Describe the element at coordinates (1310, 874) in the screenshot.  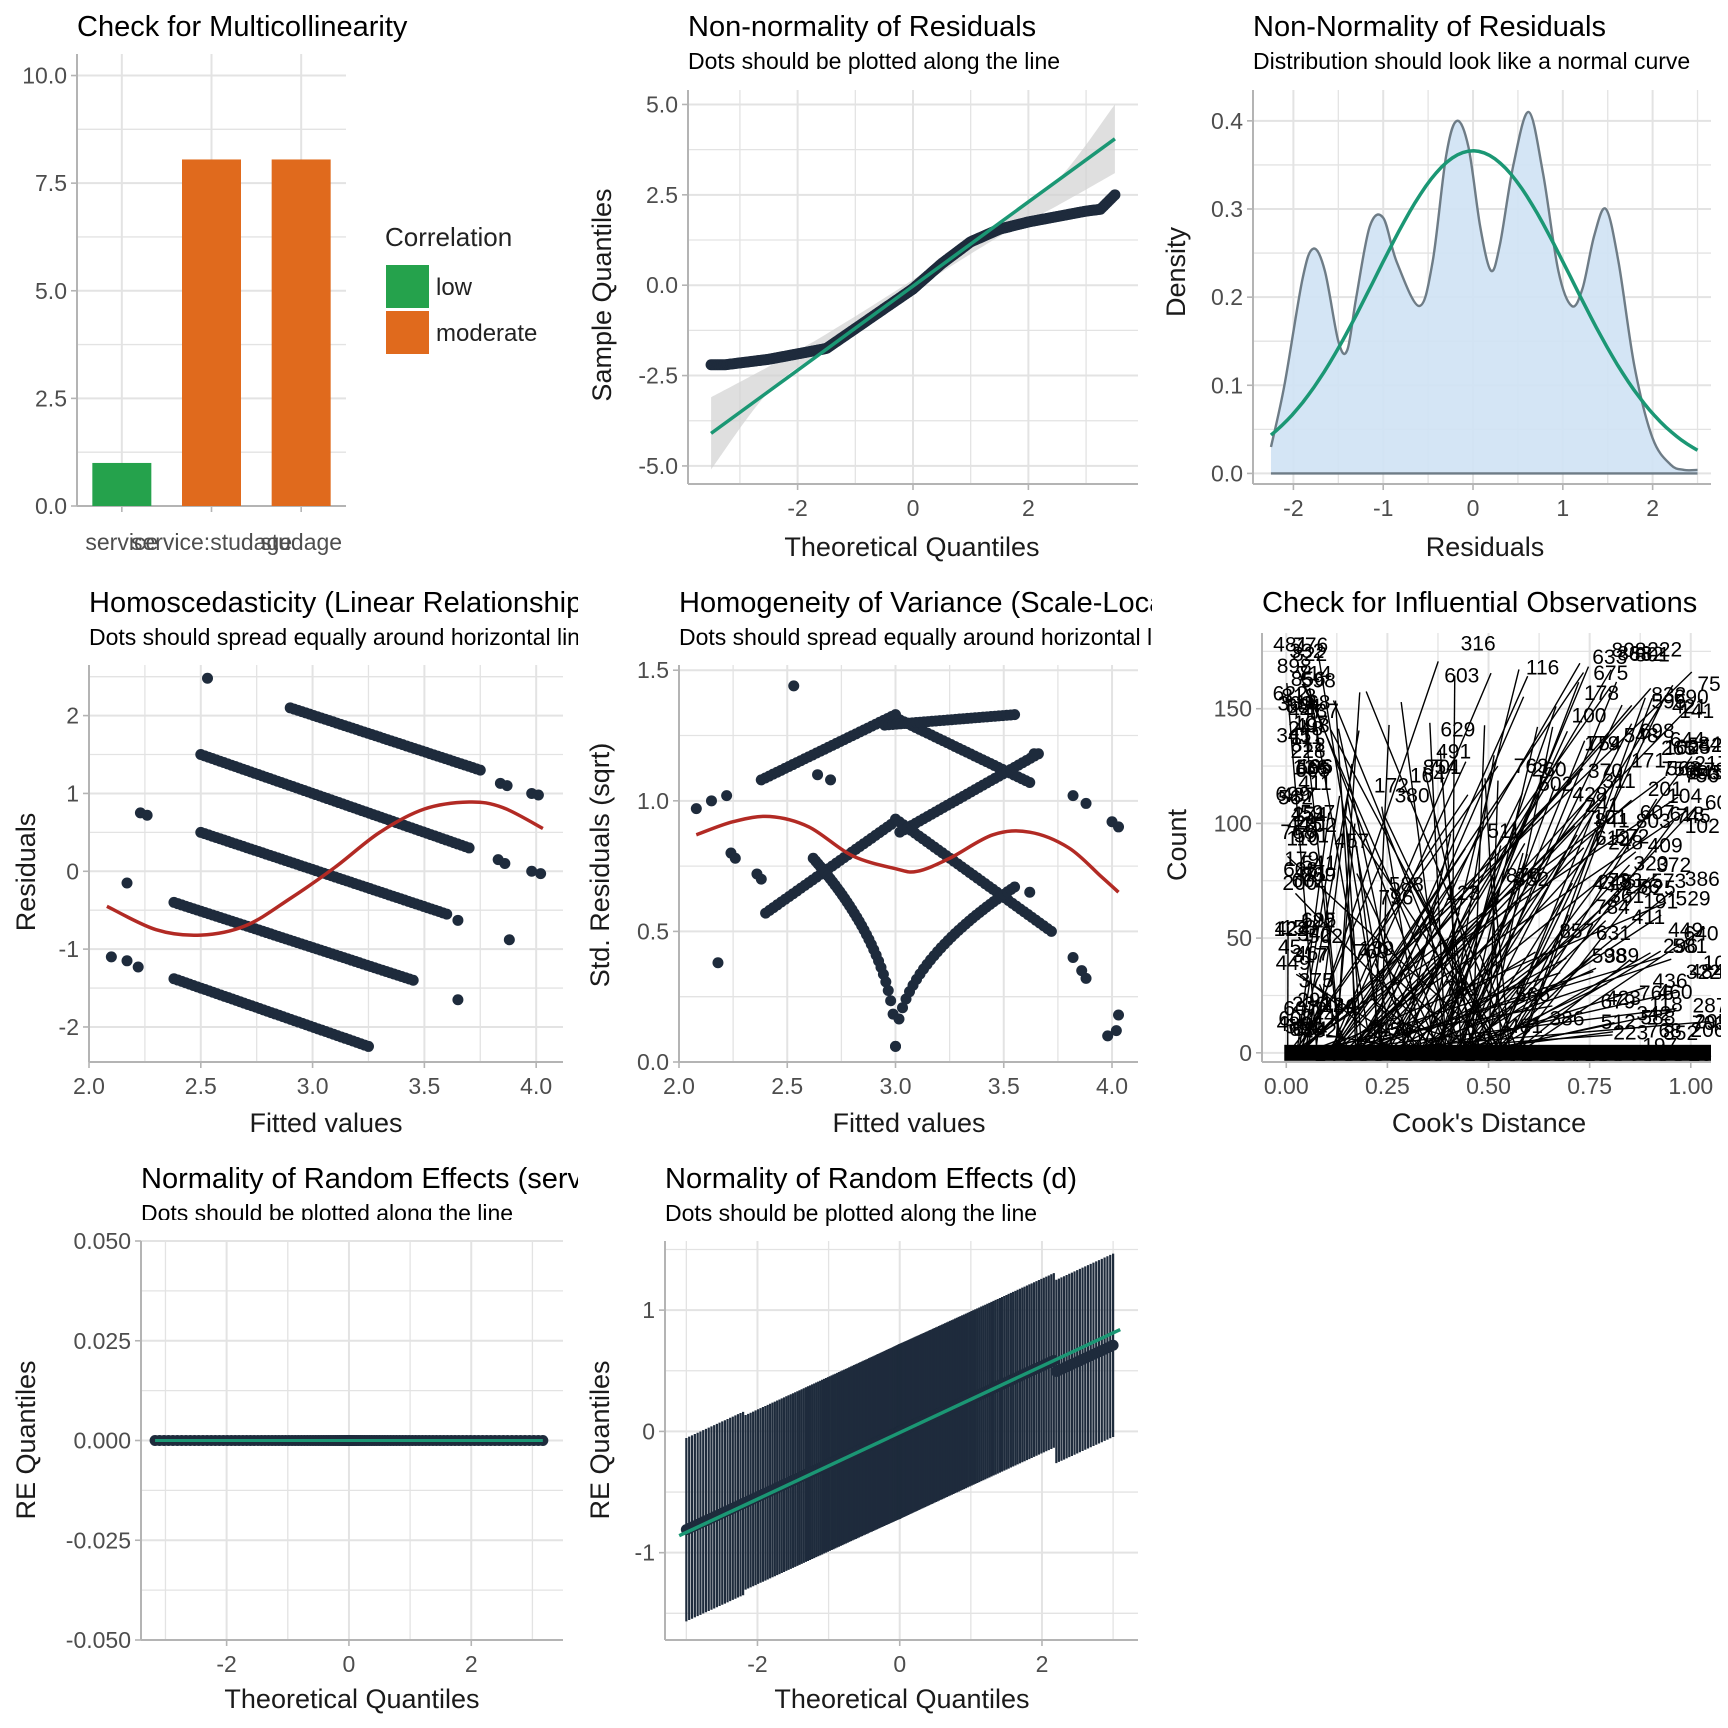
I see `observation-label: 471` at that location.